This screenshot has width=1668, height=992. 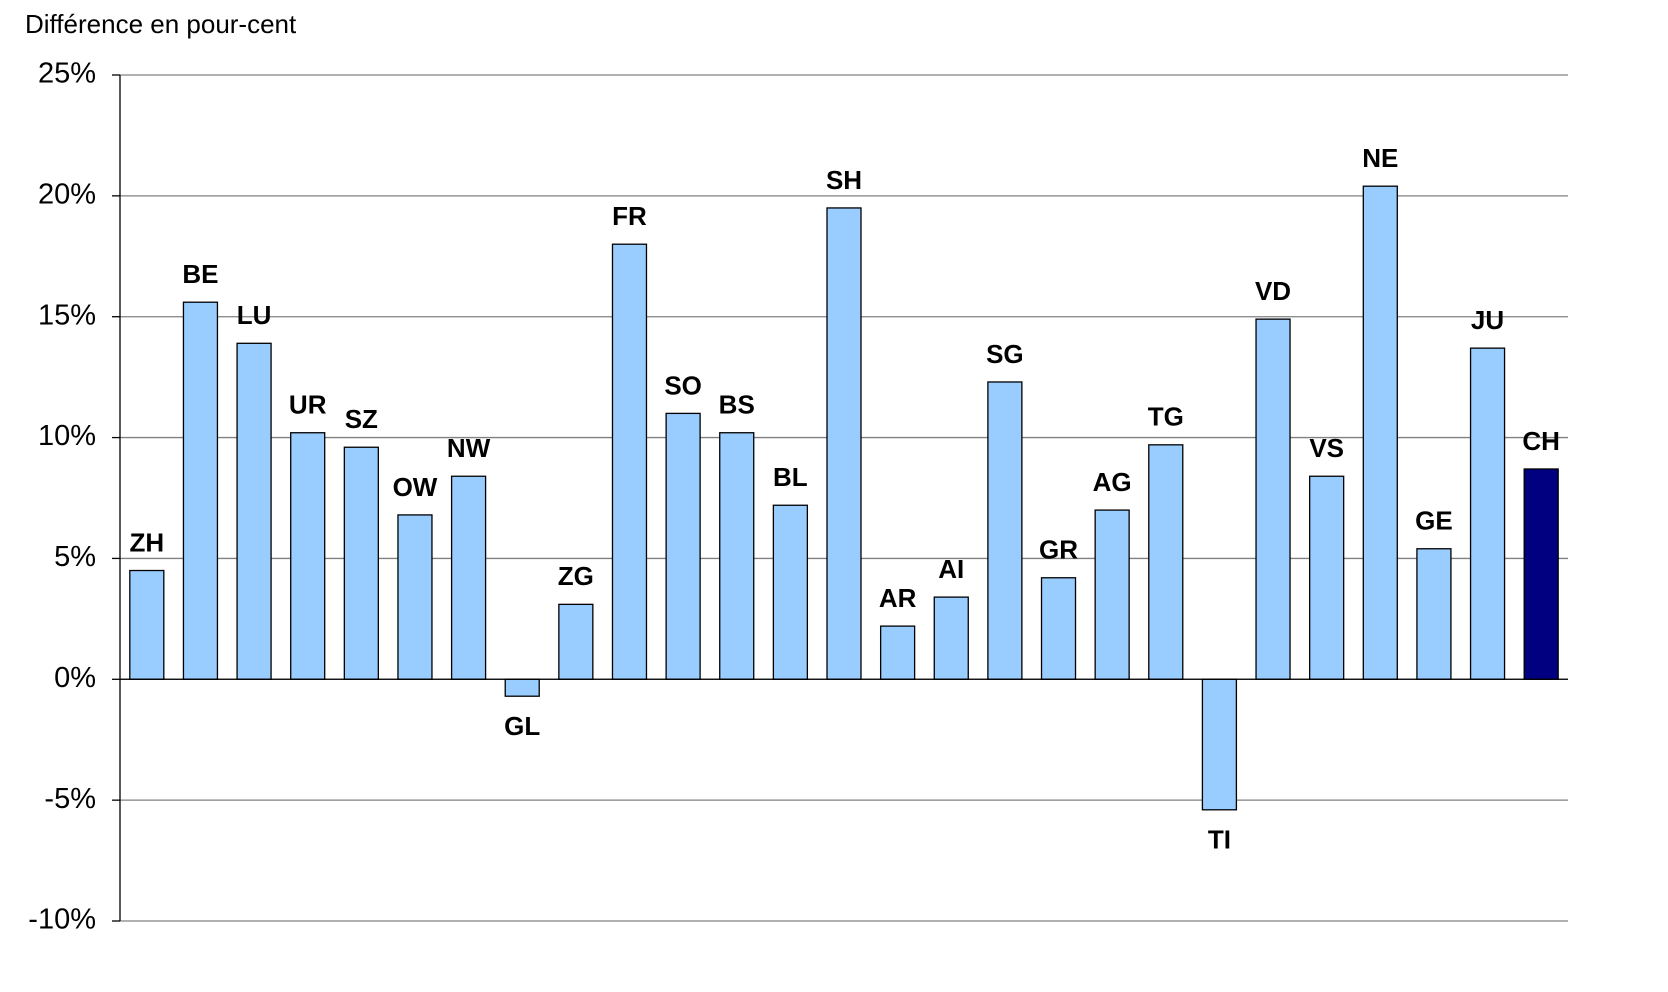 What do you see at coordinates (1005, 354) in the screenshot?
I see `bar-label: SG` at bounding box center [1005, 354].